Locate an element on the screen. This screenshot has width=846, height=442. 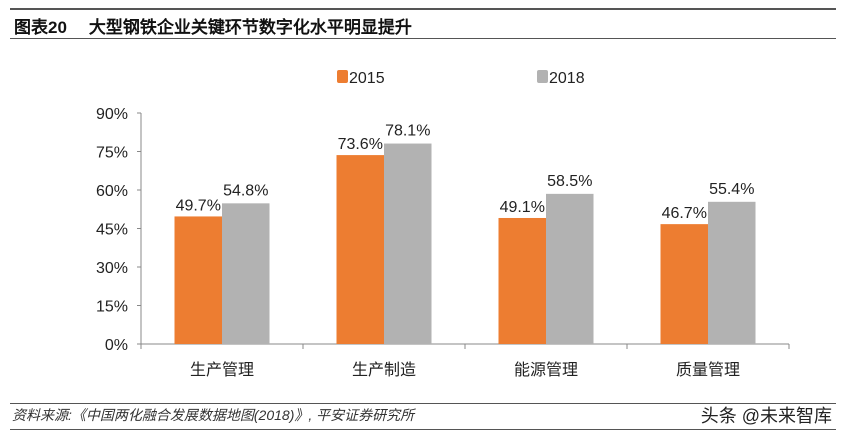
source-rule is located at coordinates (423, 403).